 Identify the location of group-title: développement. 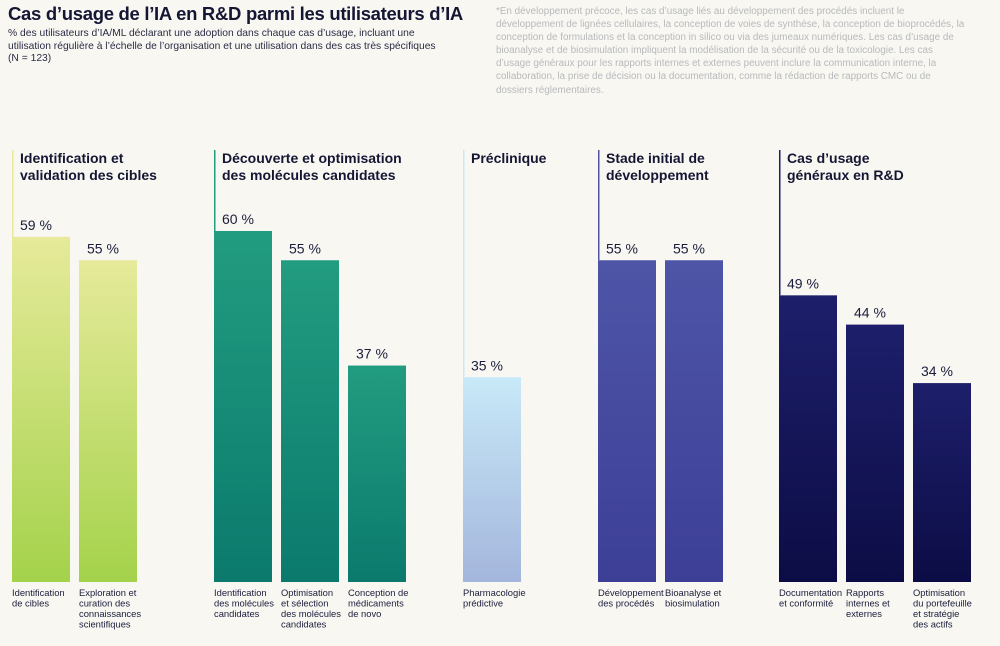
(657, 175).